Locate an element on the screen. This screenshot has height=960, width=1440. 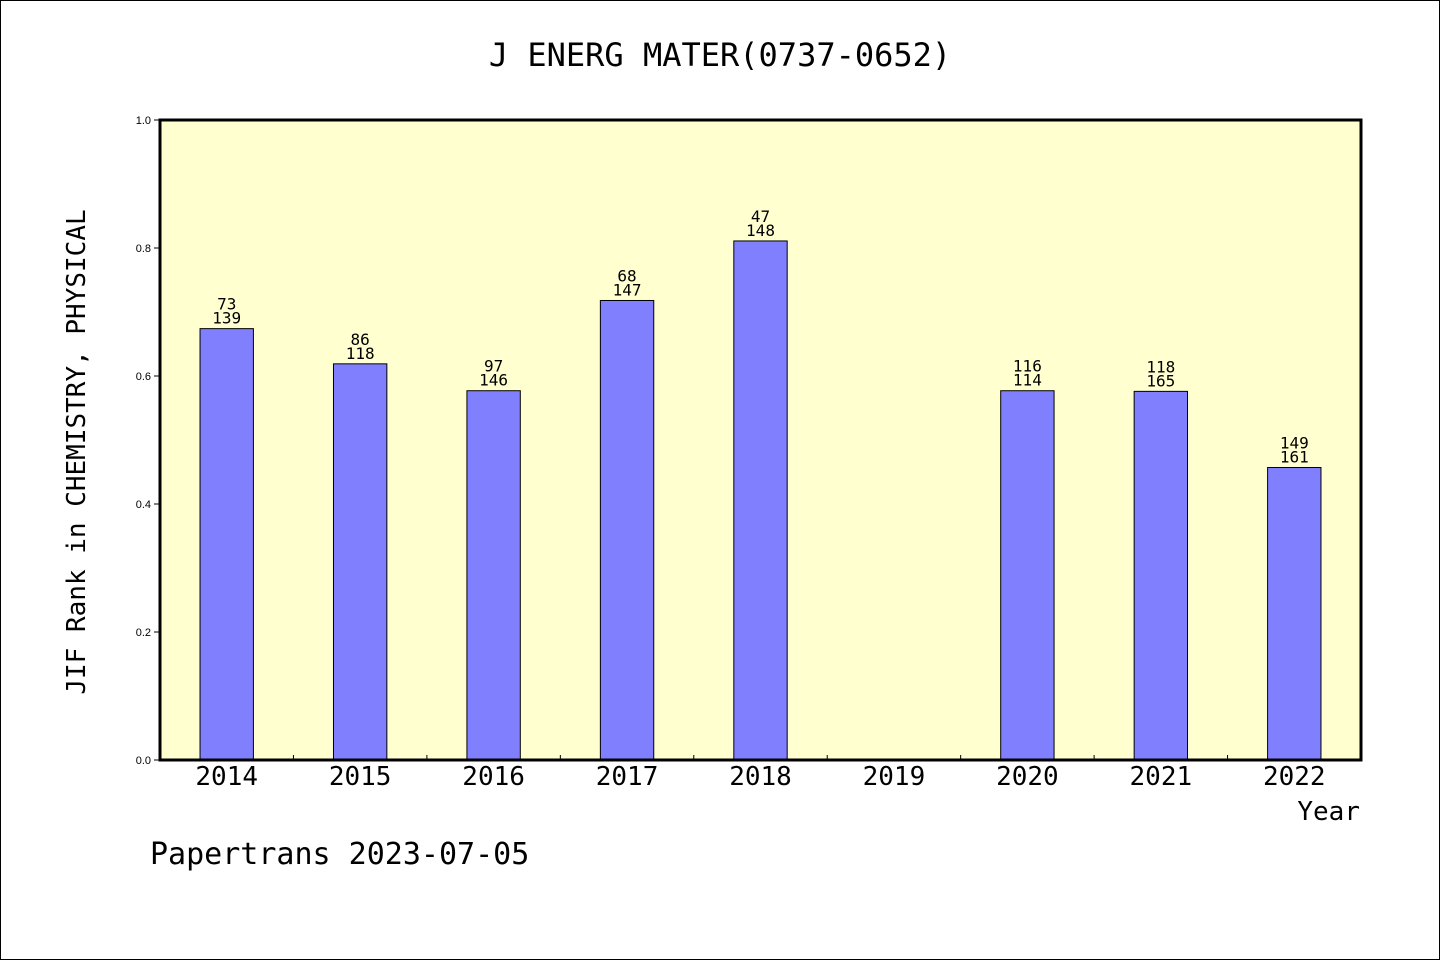
chart-title: J ENERG MATER(0737-0652) is located at coordinates (720, 55).